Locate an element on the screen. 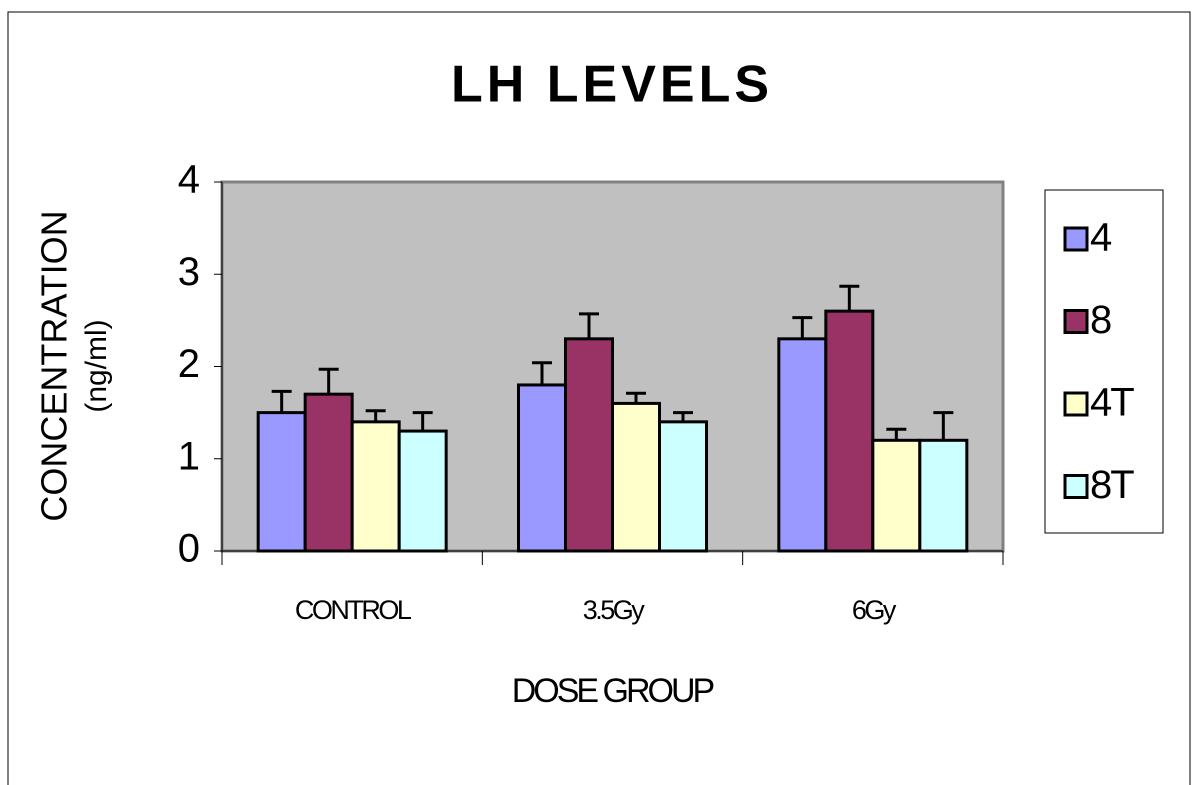  y-tick-label: 3 is located at coordinates (189, 272).